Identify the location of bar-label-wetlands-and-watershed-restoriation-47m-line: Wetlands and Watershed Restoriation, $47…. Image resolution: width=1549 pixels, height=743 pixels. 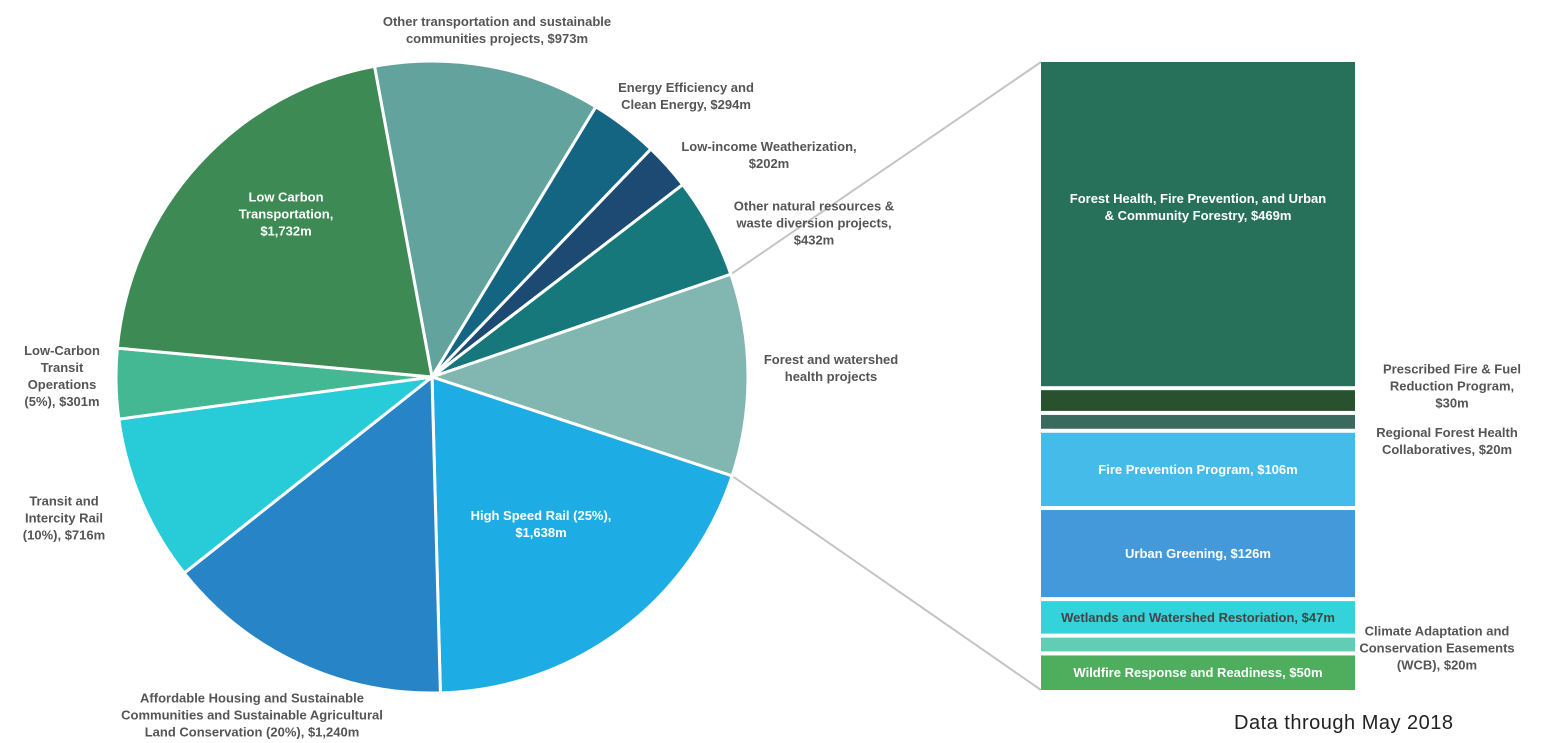
(1198, 617).